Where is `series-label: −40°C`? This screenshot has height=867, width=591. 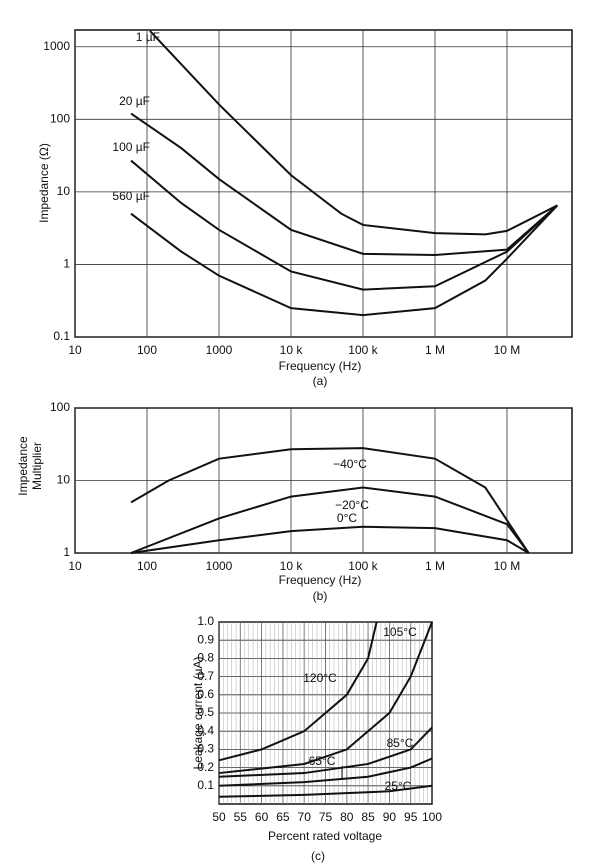 series-label: −40°C is located at coordinates (350, 464).